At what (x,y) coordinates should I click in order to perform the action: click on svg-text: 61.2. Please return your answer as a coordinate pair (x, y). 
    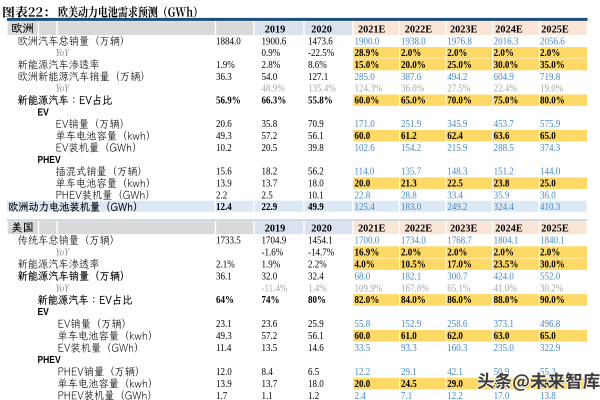
    Looking at the image, I should click on (409, 137).